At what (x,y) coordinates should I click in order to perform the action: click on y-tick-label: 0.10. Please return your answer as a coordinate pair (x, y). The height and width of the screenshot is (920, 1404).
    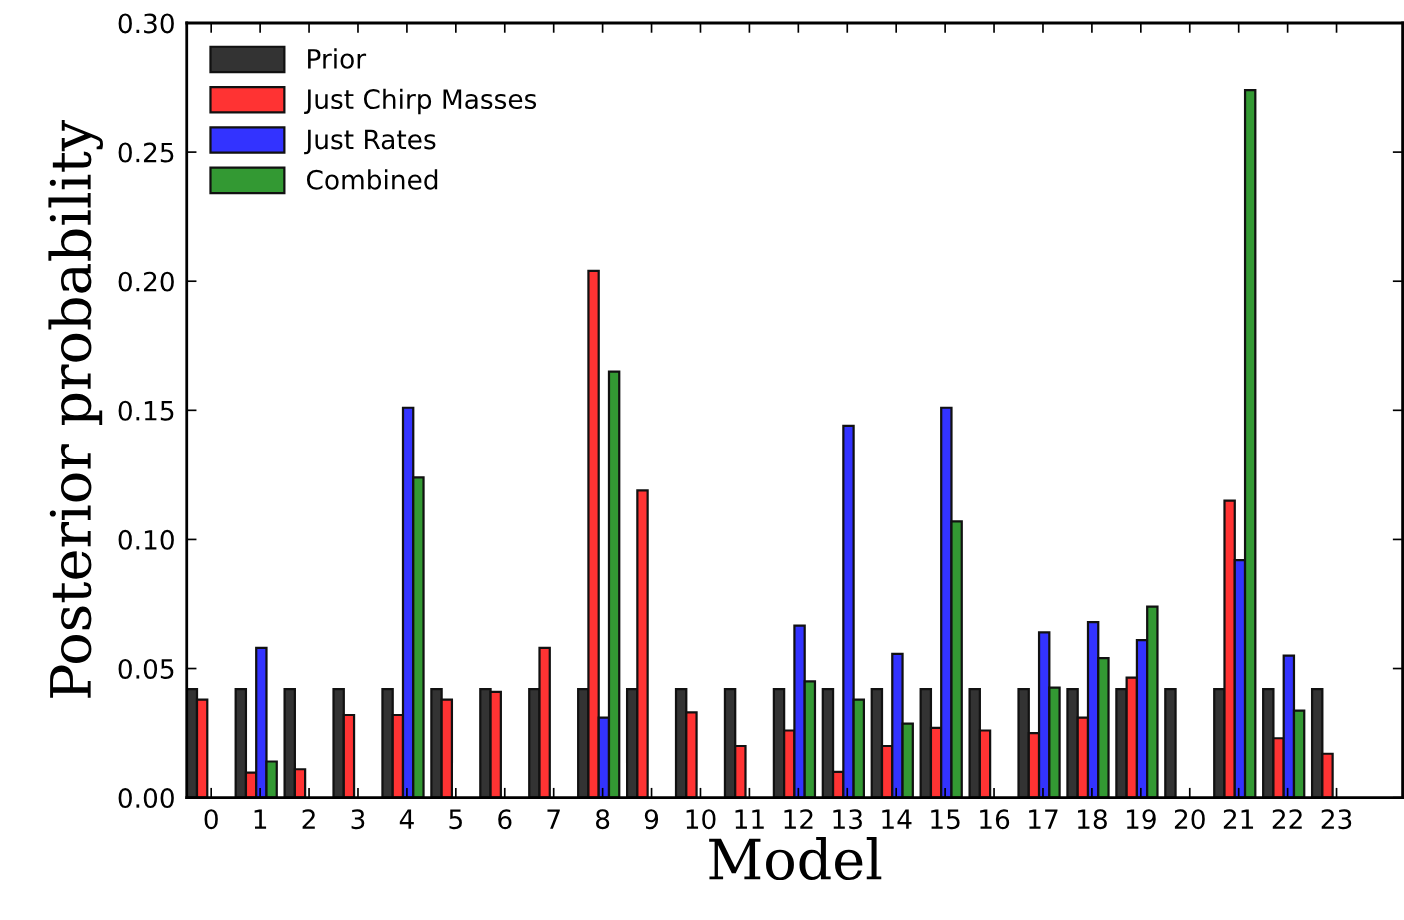
    Looking at the image, I should click on (146, 539).